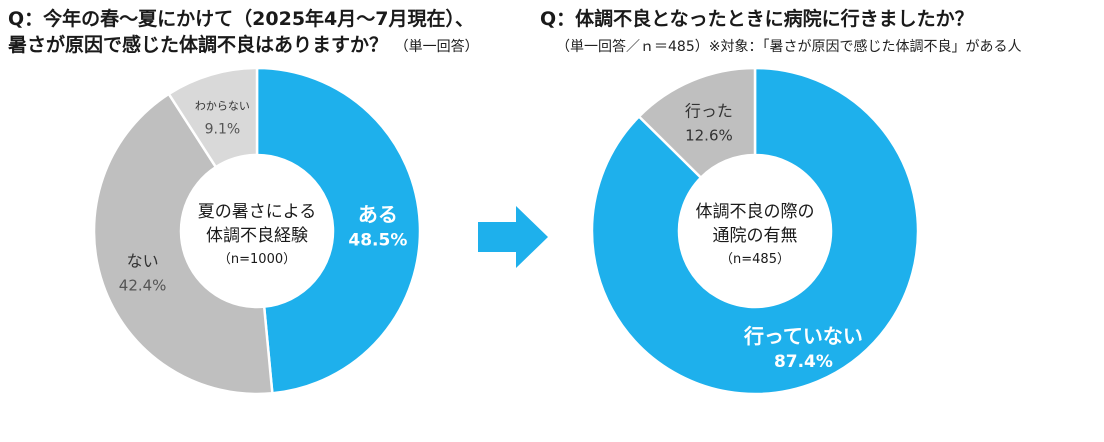  Describe the element at coordinates (755, 259) in the screenshot. I see `donut-center-text: （n=485）` at that location.